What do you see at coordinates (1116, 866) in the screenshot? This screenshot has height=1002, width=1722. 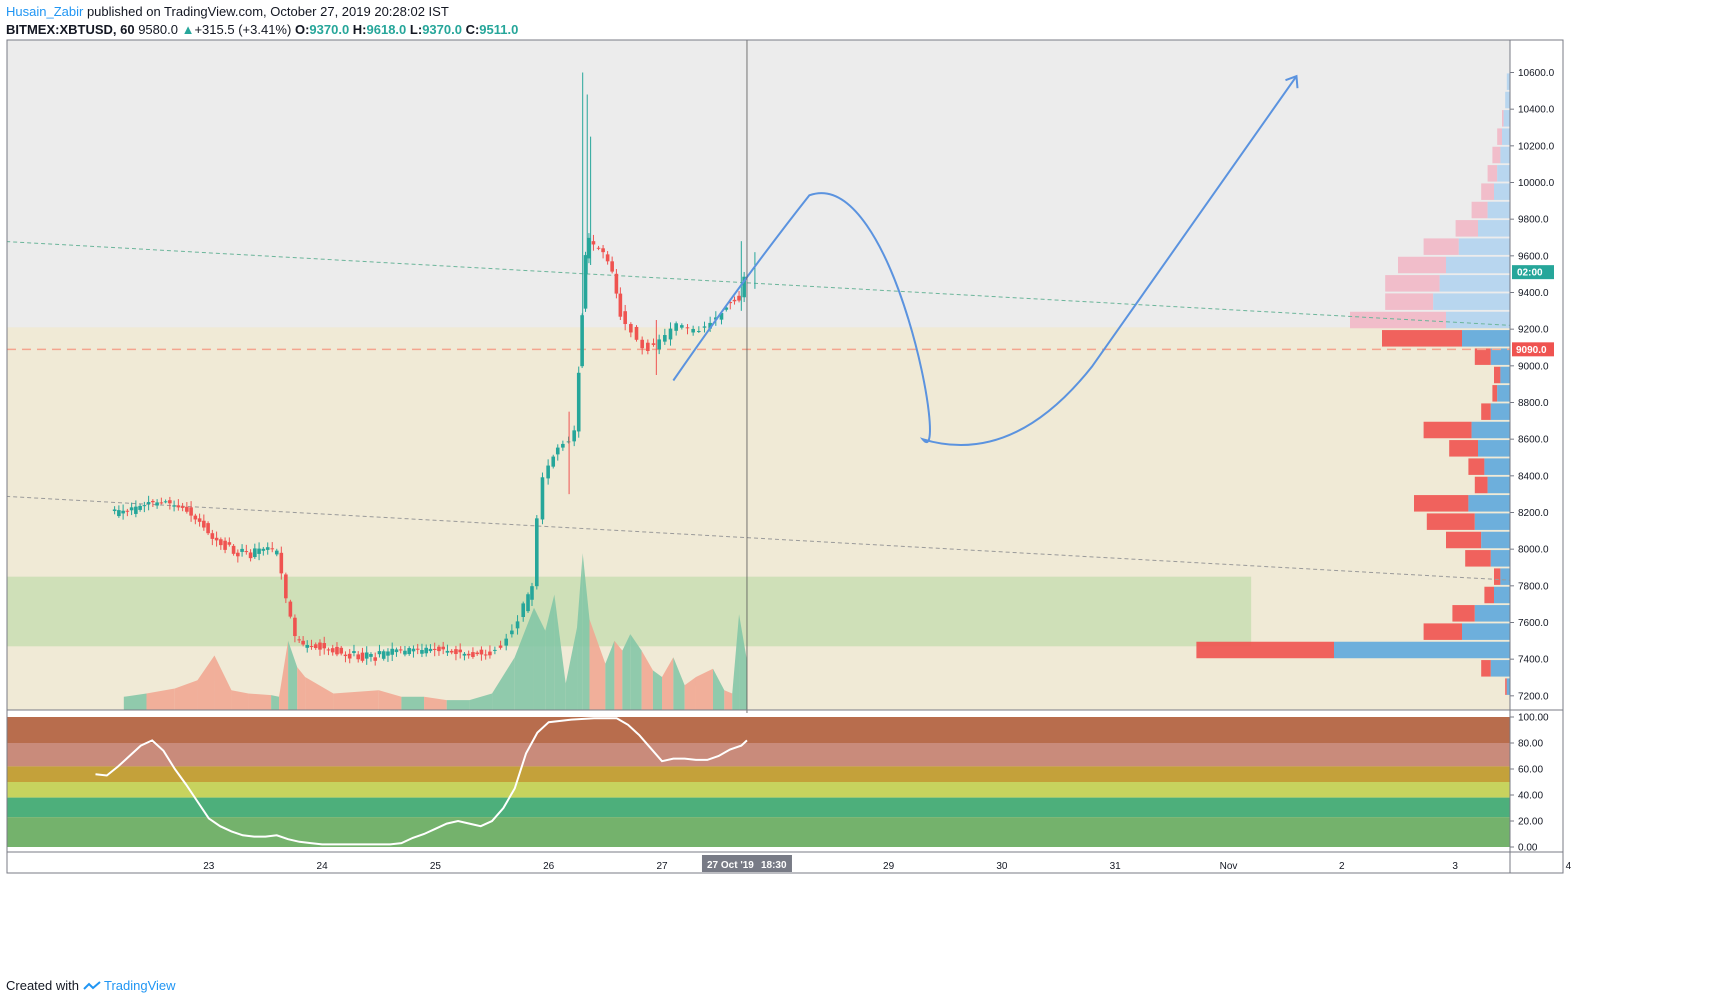 I see `time-axis-label: 31` at bounding box center [1116, 866].